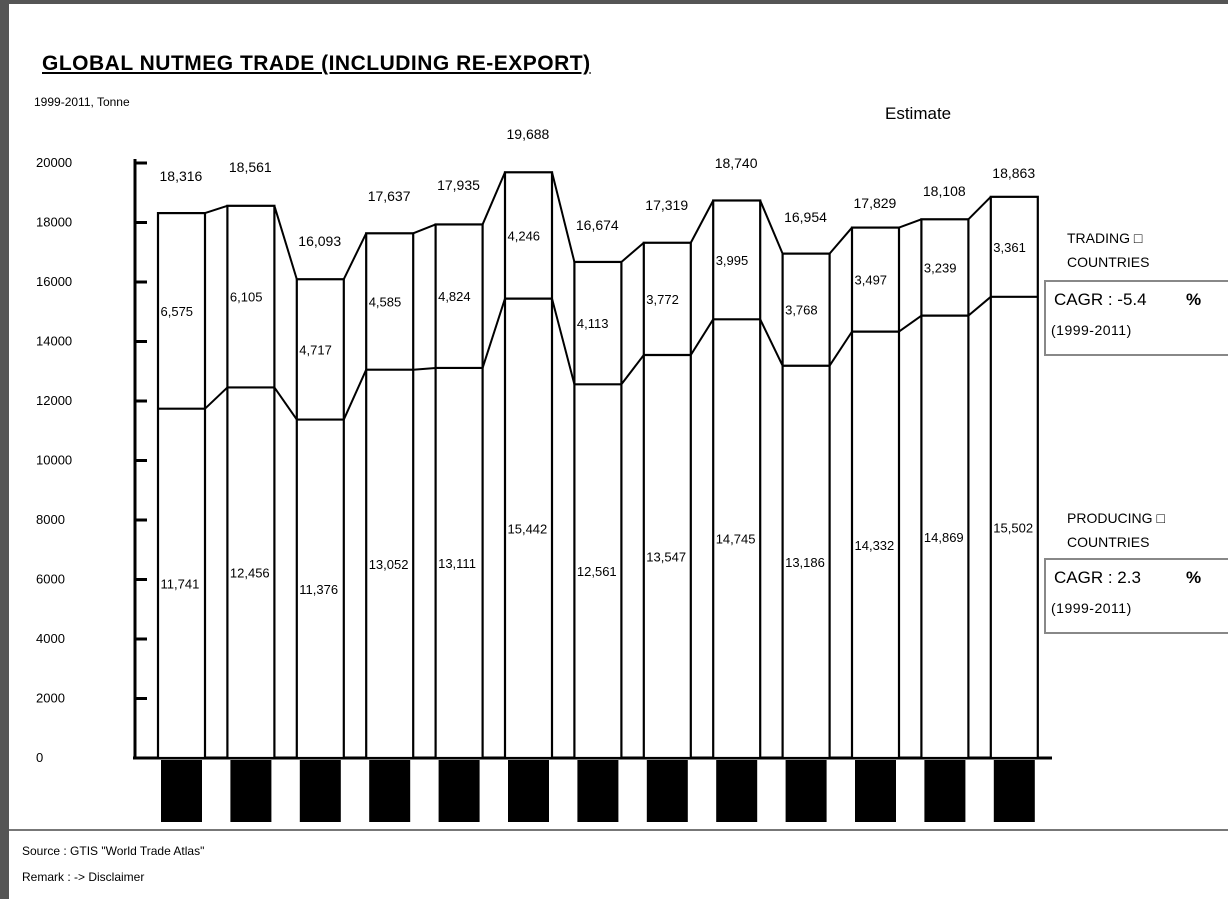 Image resolution: width=1228 pixels, height=899 pixels. Describe the element at coordinates (736, 163) in the screenshot. I see `total-data-label: 18,740` at that location.